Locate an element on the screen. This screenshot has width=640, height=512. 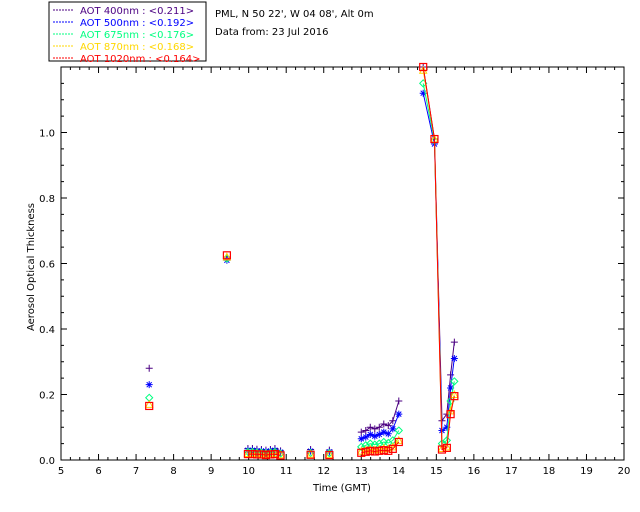
x-tick-label-15: 15 is located at coordinates (436, 471).